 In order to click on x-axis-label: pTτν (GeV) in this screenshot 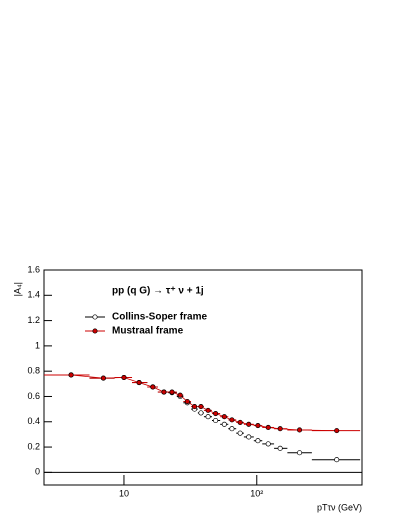, I will do `click(339, 507)`.